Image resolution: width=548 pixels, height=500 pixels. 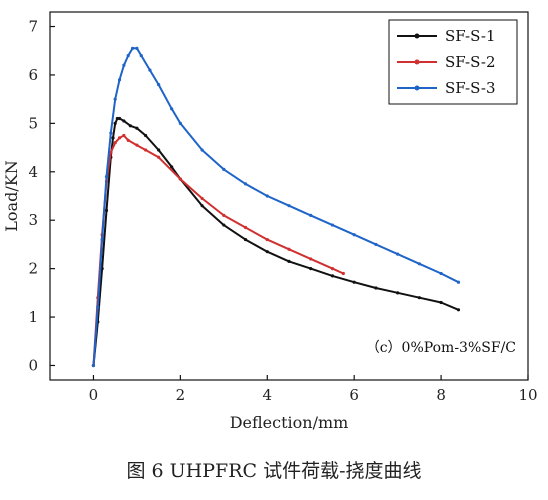 What do you see at coordinates (470, 36) in the screenshot?
I see `legend-label-sf-s-1: SF-S-1` at bounding box center [470, 36].